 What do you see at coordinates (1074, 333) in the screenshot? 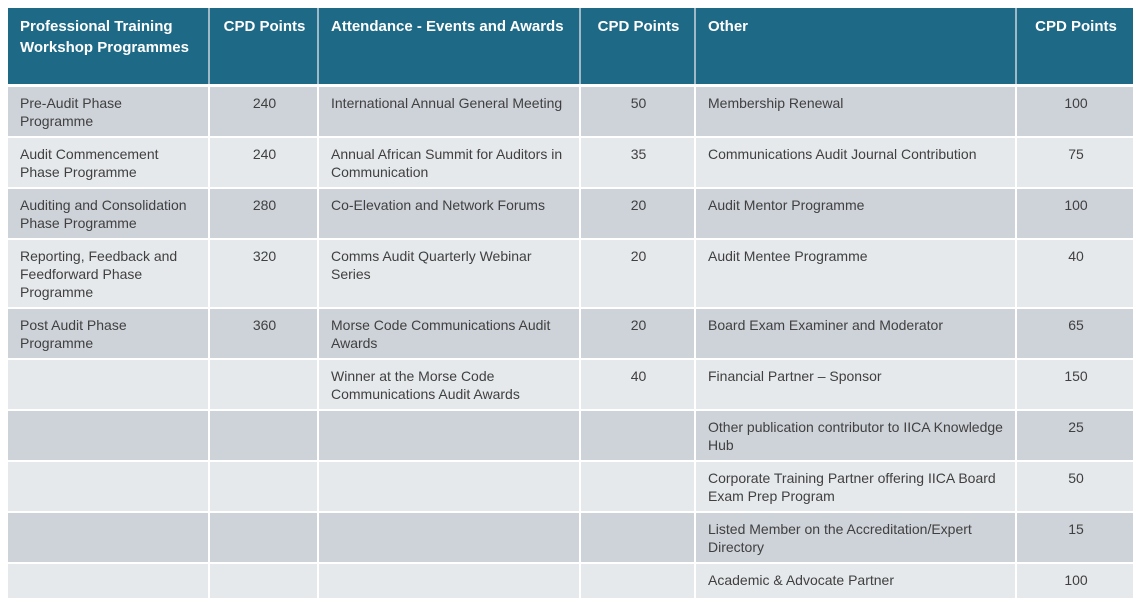
I see `cpd-points-cell: 65` at bounding box center [1074, 333].